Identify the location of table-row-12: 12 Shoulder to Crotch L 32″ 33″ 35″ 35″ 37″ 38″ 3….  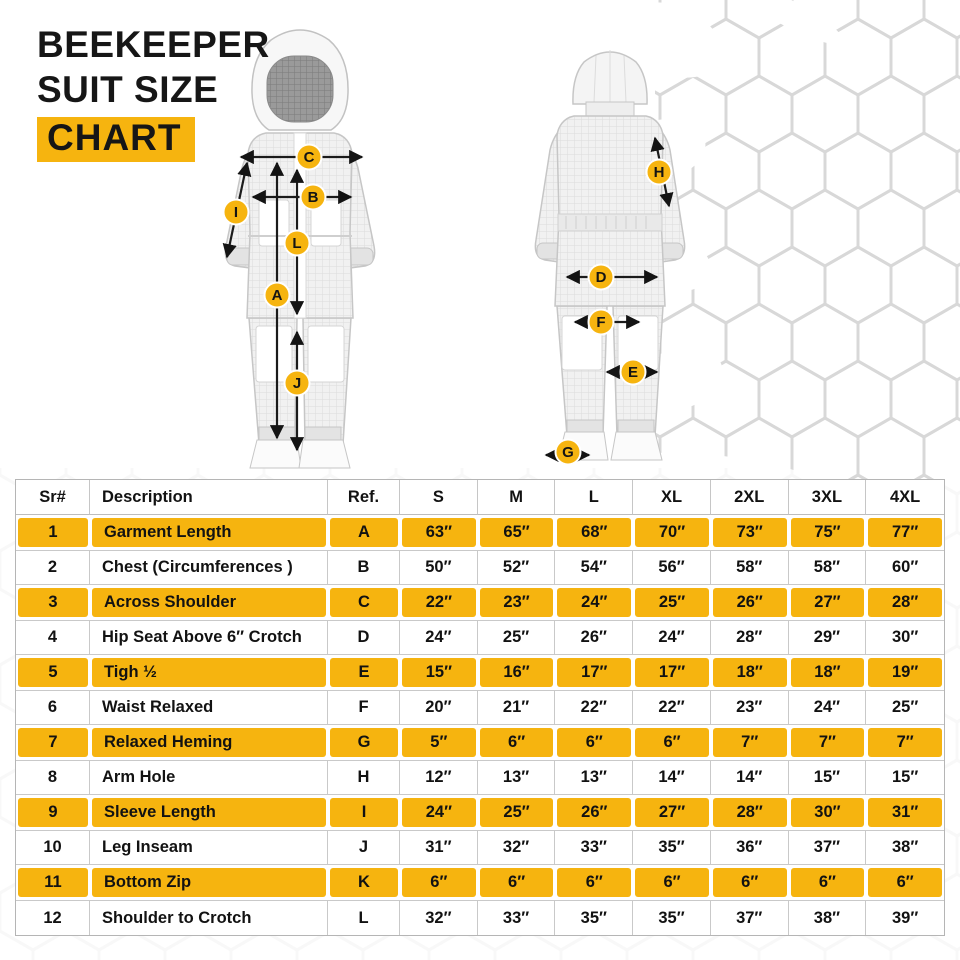
(480, 917).